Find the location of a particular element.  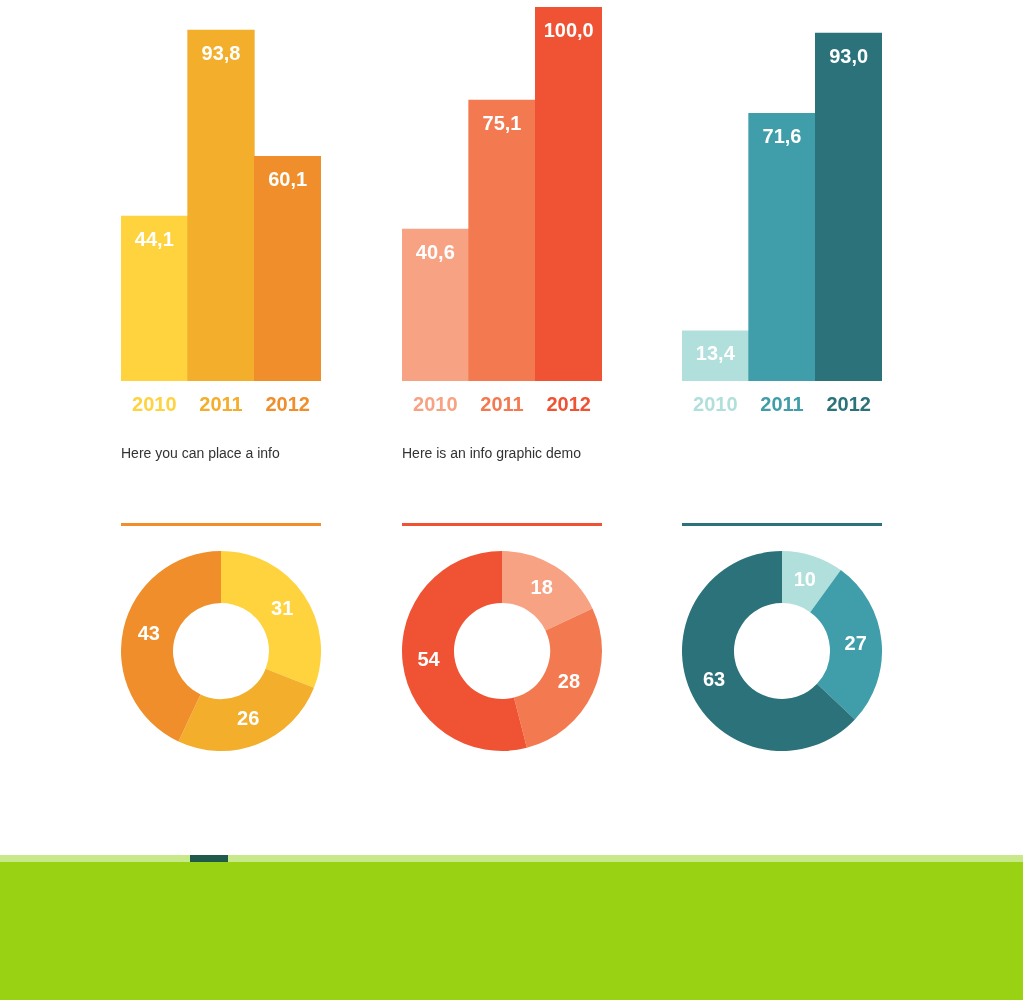

data-label: 54 is located at coordinates (429, 658).